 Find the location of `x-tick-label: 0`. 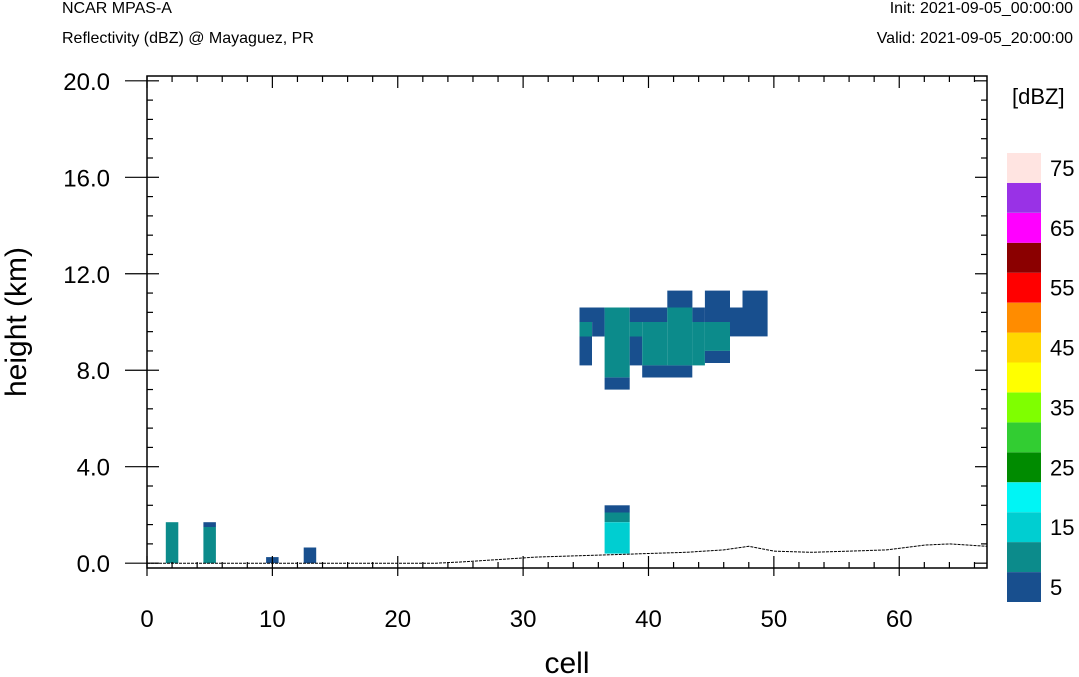

x-tick-label: 0 is located at coordinates (146, 619).